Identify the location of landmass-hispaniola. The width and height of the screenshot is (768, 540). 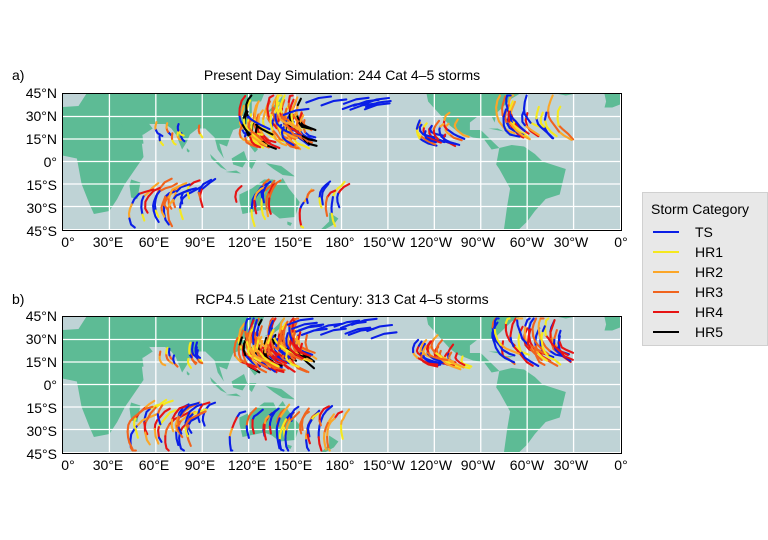
(510, 357).